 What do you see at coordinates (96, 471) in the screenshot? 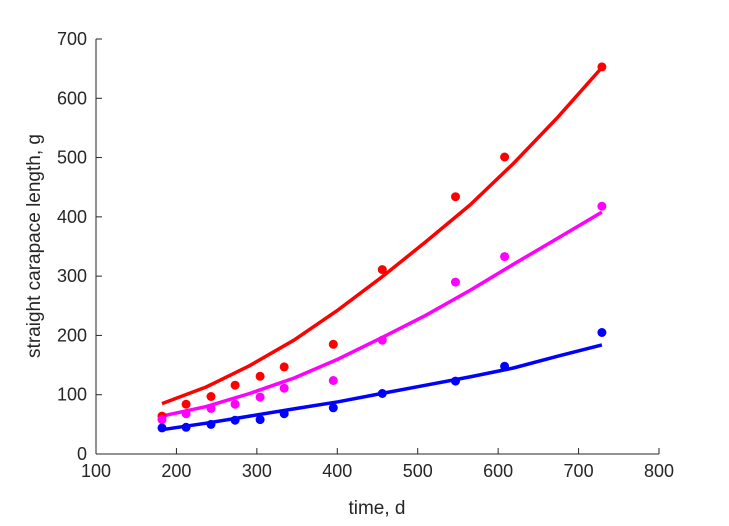
I see `x-tick-label: 100` at bounding box center [96, 471].